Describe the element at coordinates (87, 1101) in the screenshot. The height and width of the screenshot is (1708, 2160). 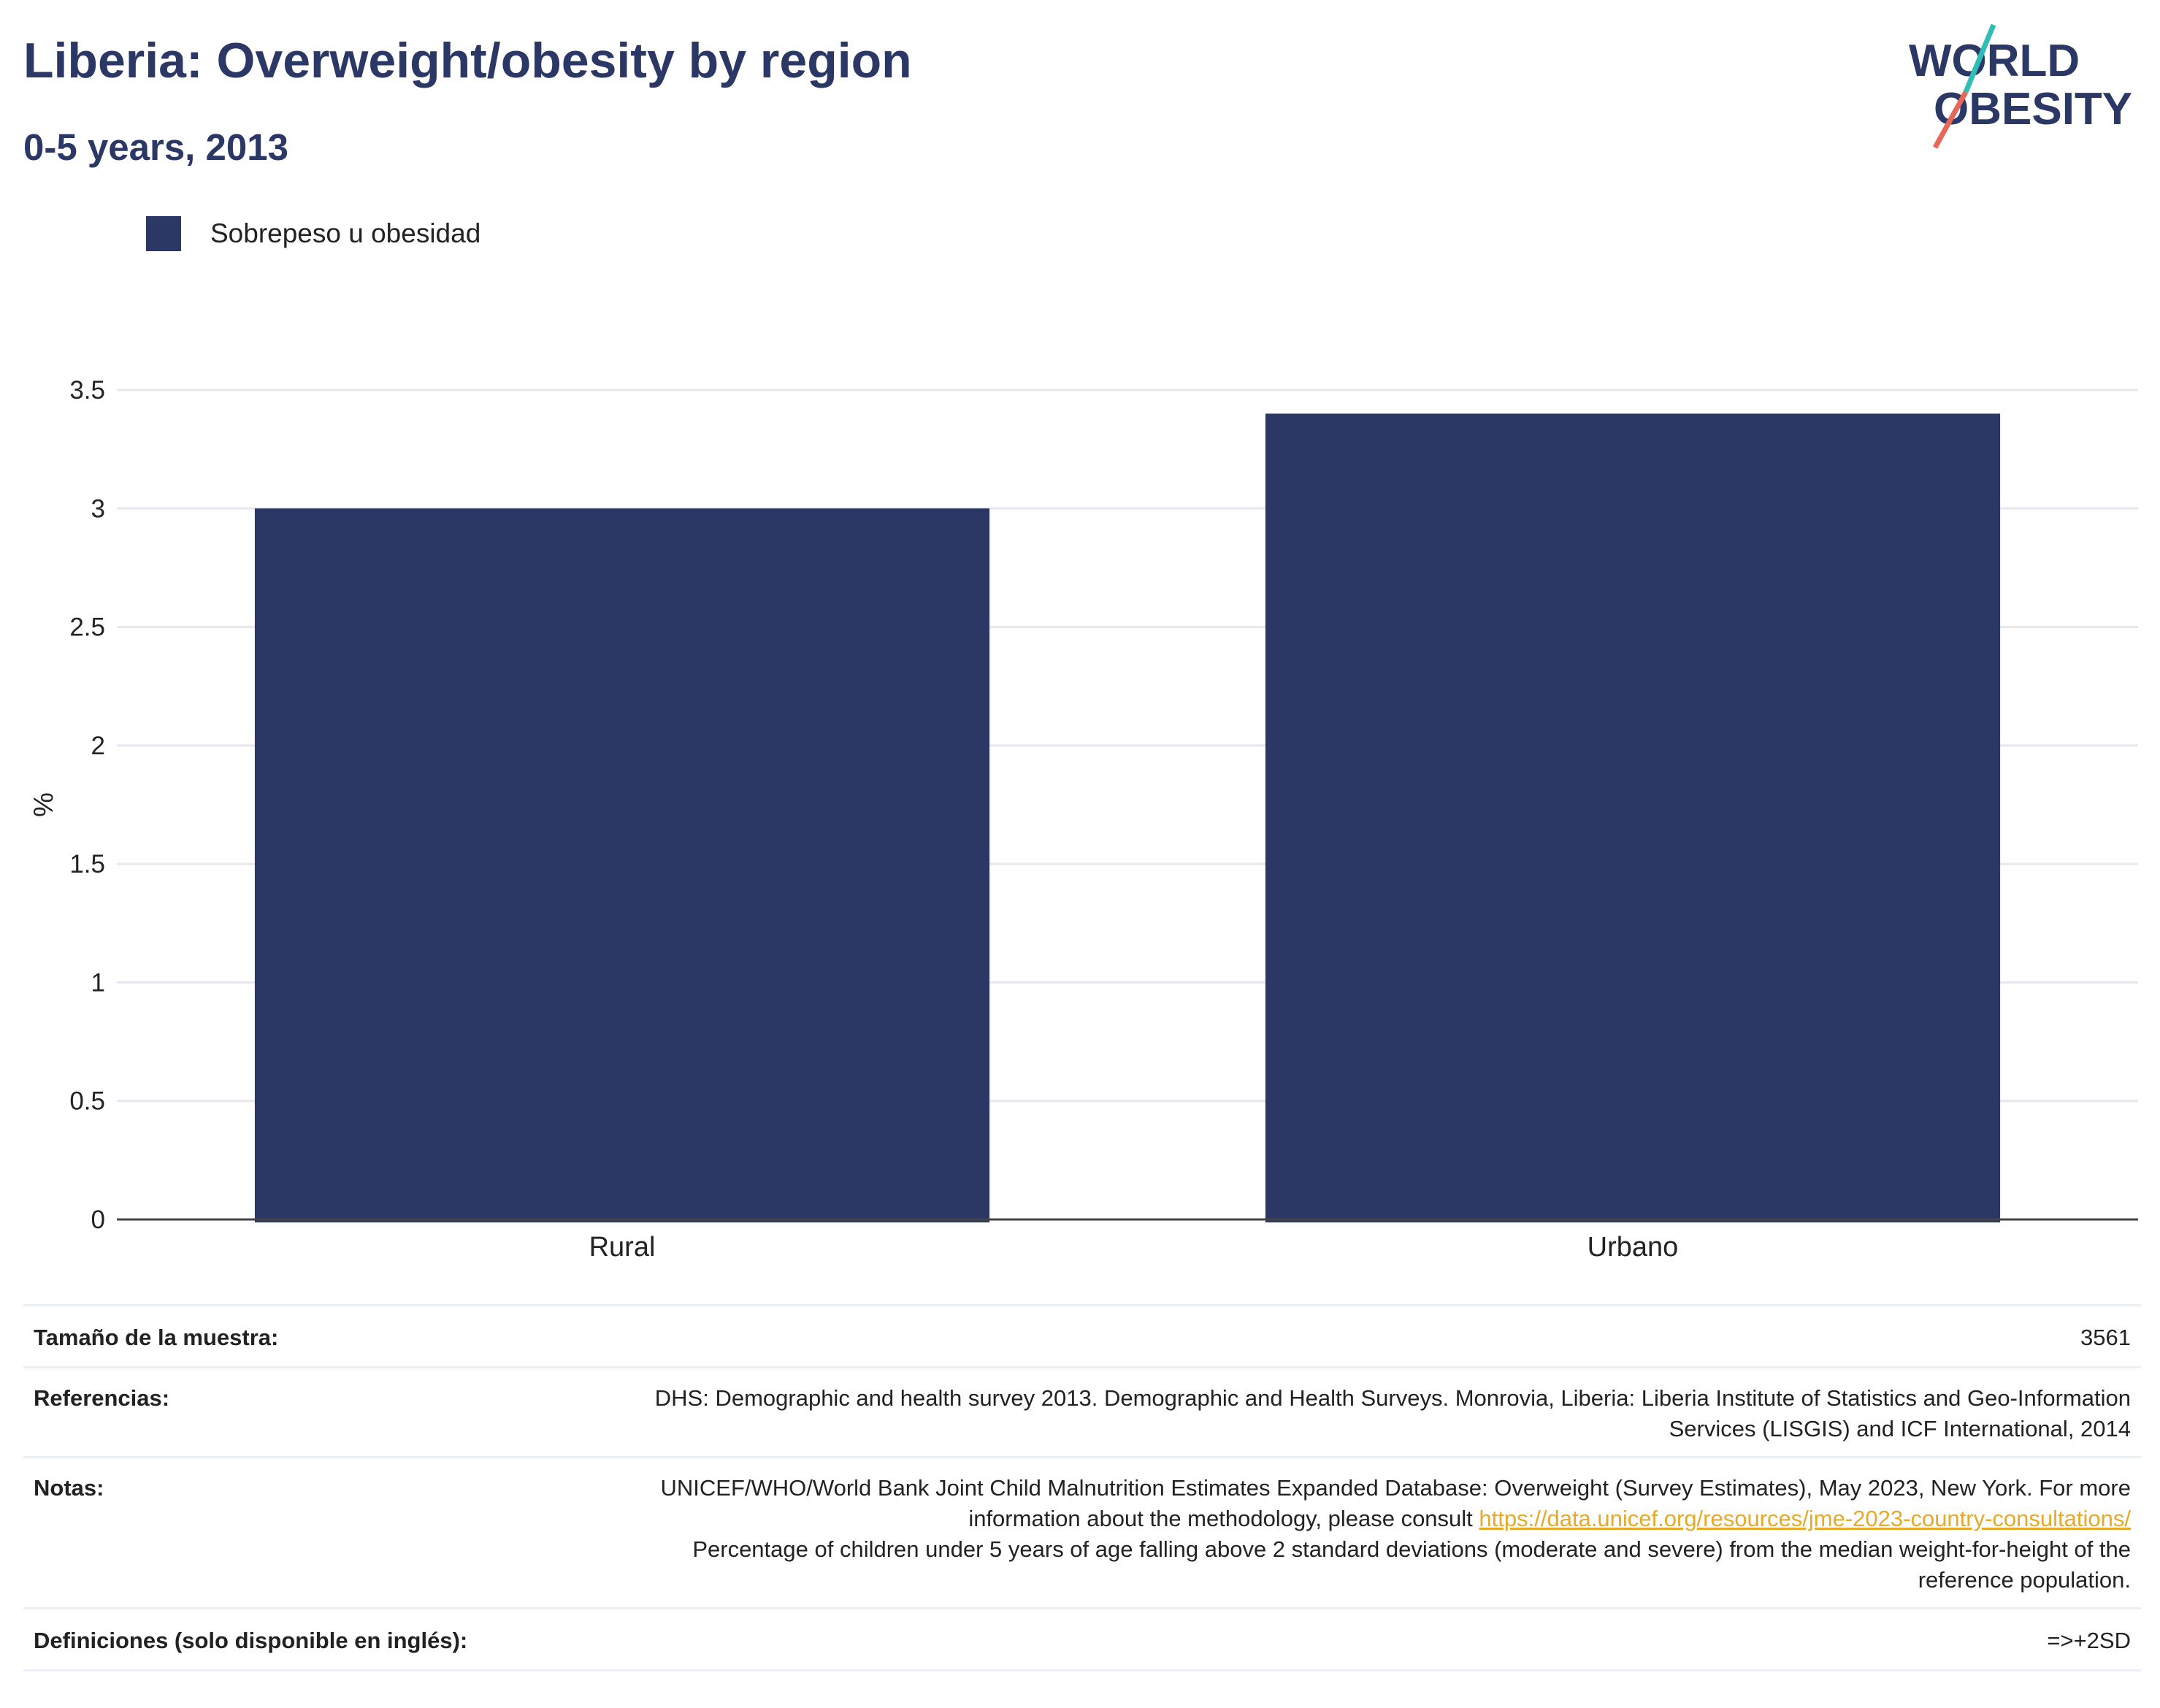
I see `y-tick-label: 0.5` at that location.